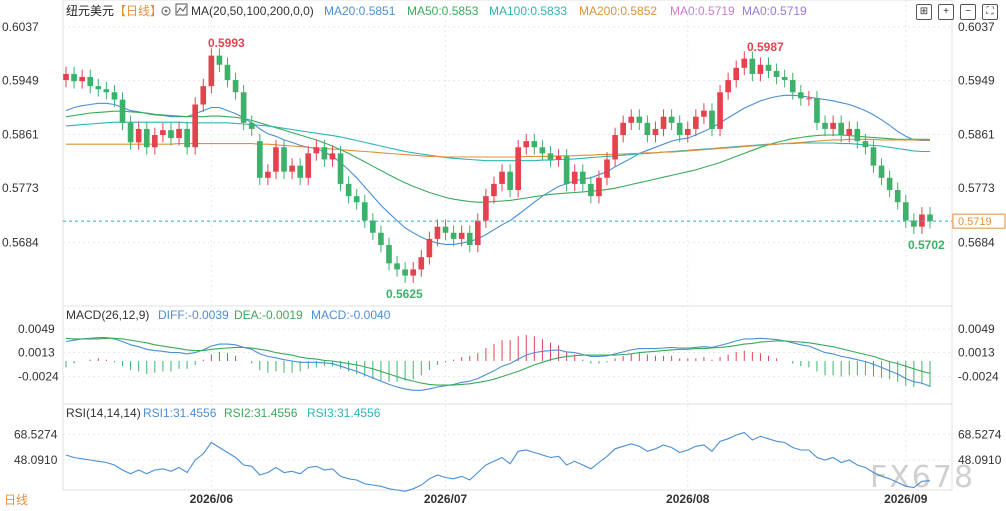  Describe the element at coordinates (946, 12) in the screenshot. I see `zoom-in-icon: +` at that location.